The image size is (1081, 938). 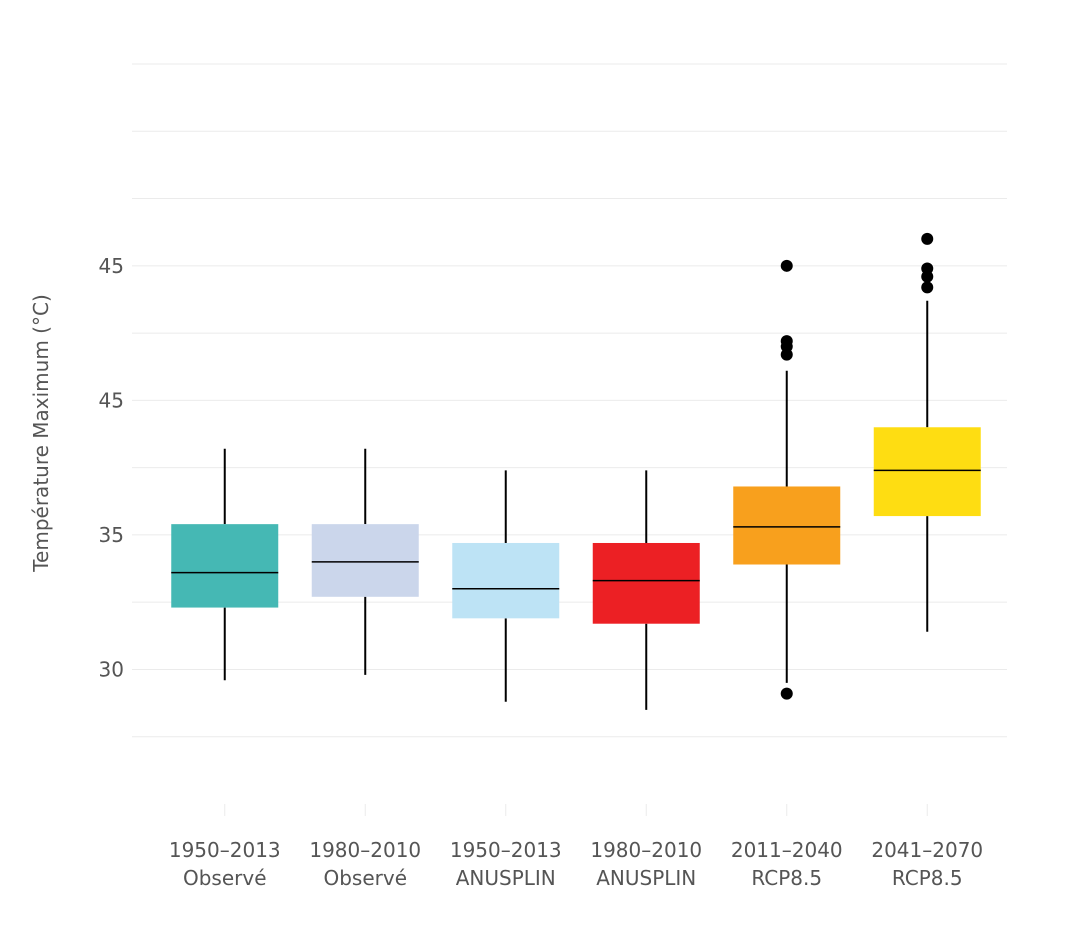 I want to click on y-tick-label: 30, so click(x=111, y=669).